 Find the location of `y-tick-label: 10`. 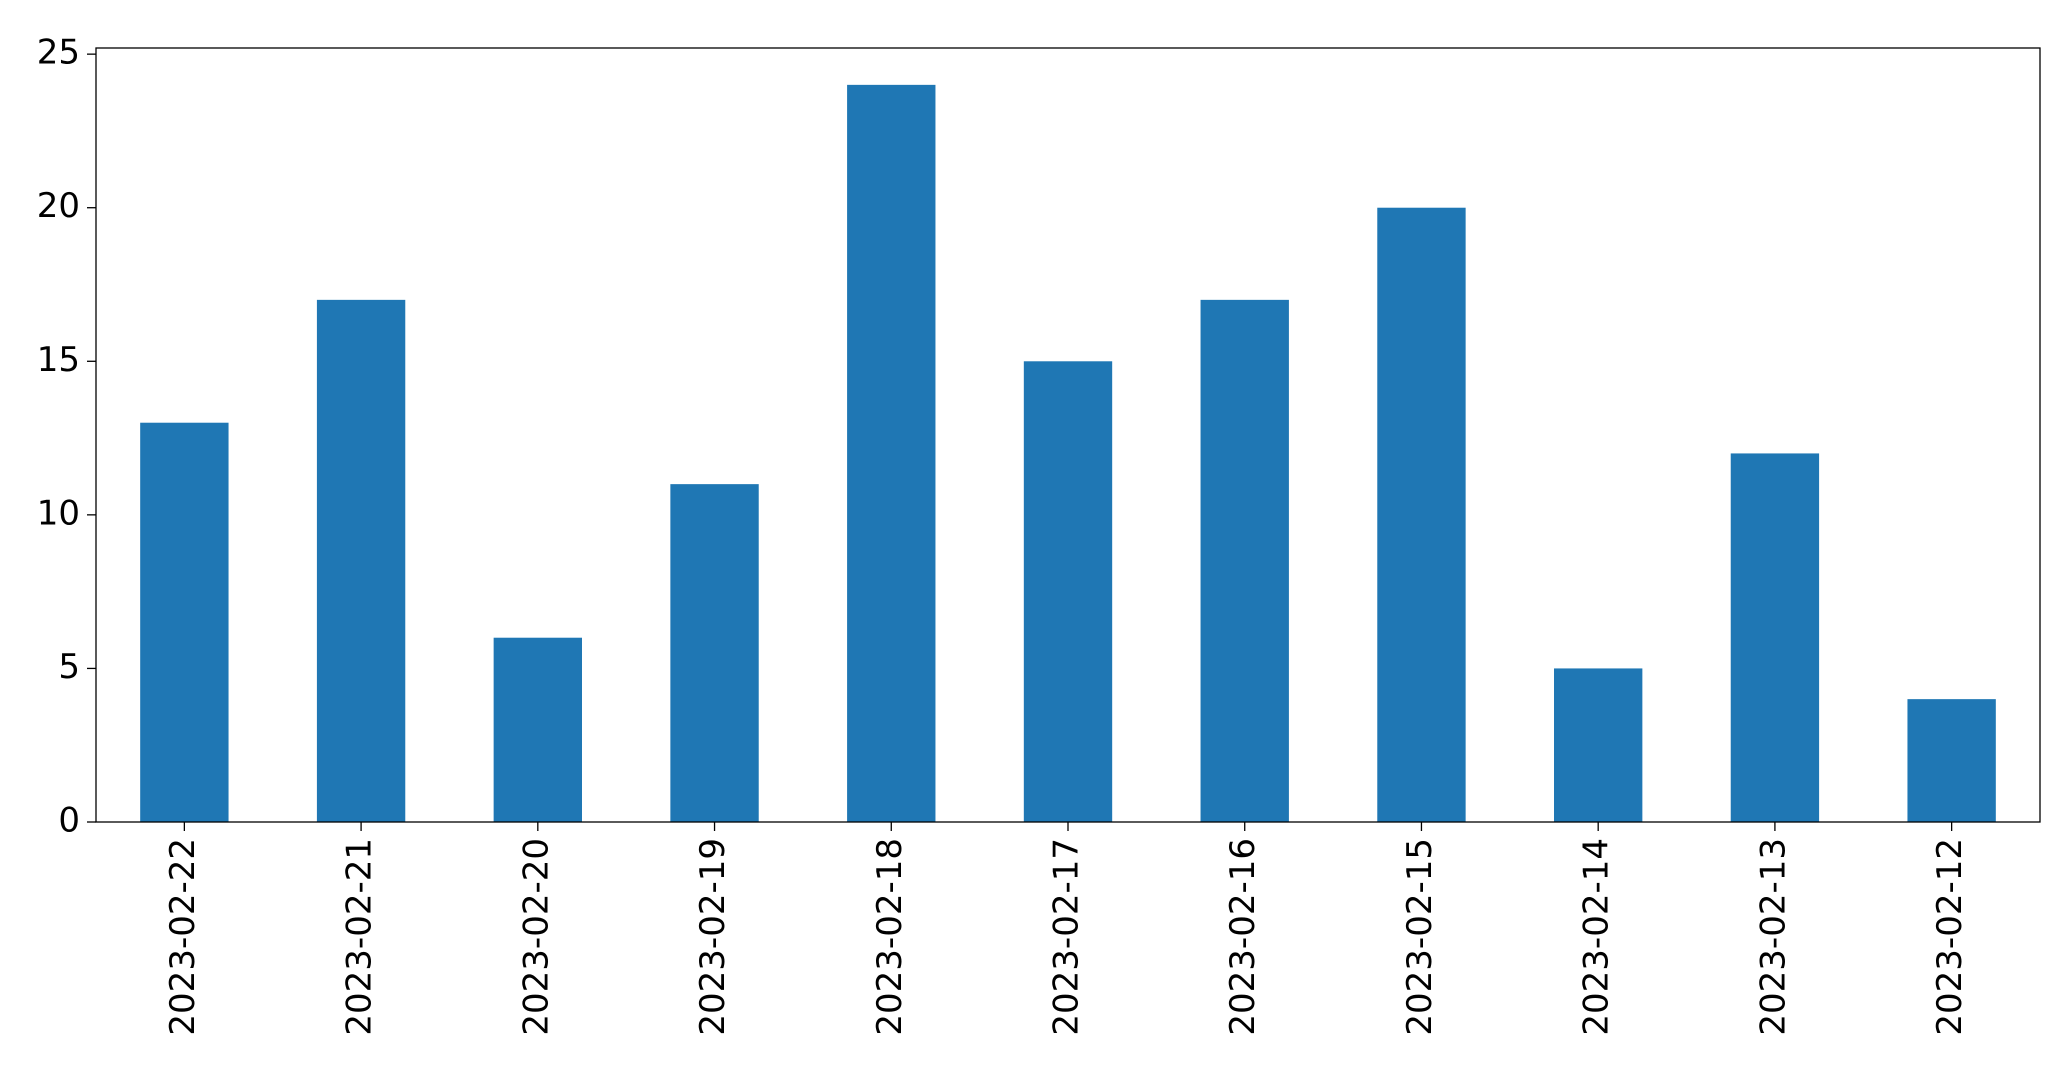

y-tick-label: 10 is located at coordinates (58, 513).